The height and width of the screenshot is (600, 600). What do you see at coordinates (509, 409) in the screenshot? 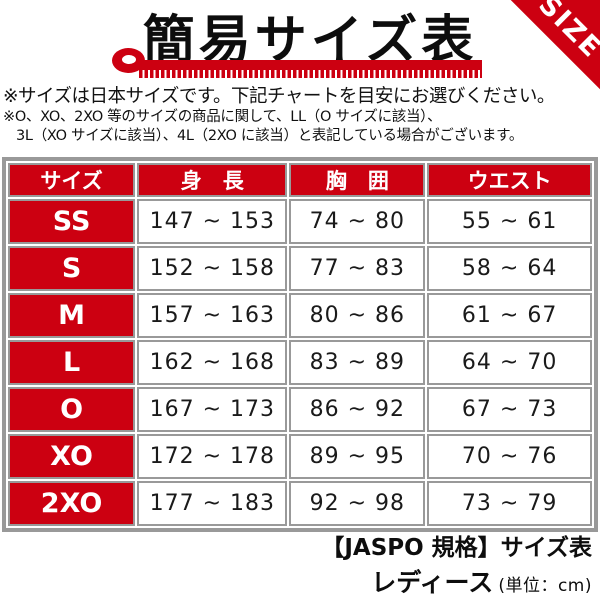
I see `value-cell: 67 ~ 73` at bounding box center [509, 409].